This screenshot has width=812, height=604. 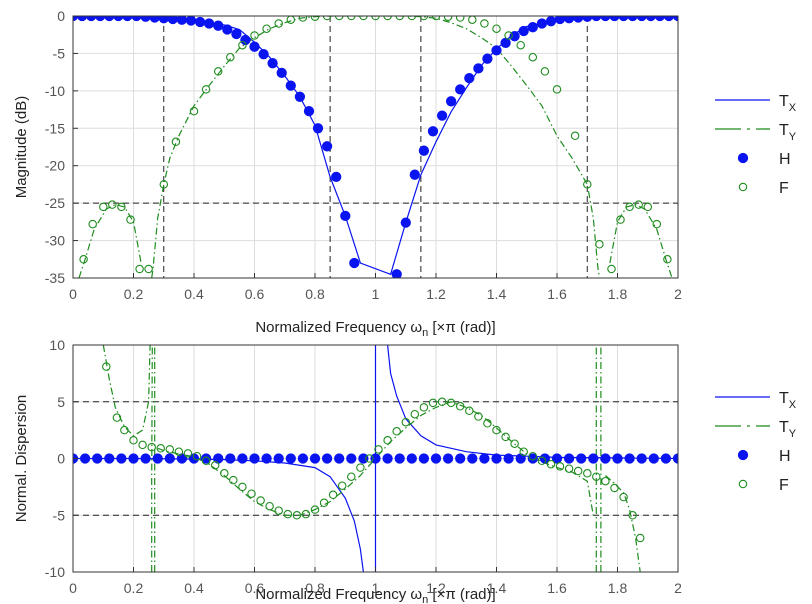 What do you see at coordinates (557, 588) in the screenshot?
I see `x-tick-label: 1.6` at bounding box center [557, 588].